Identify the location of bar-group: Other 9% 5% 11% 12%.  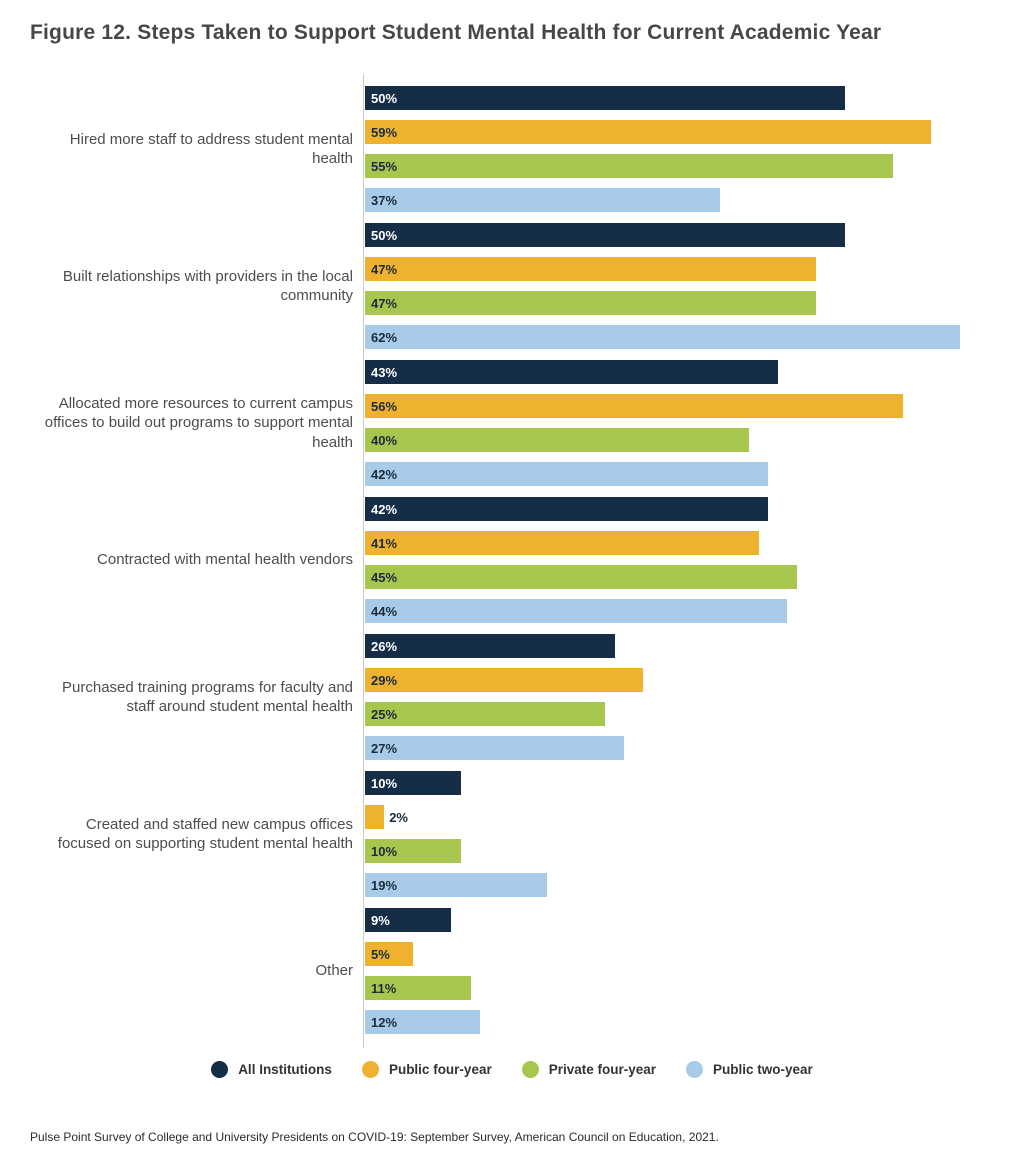
(527, 971).